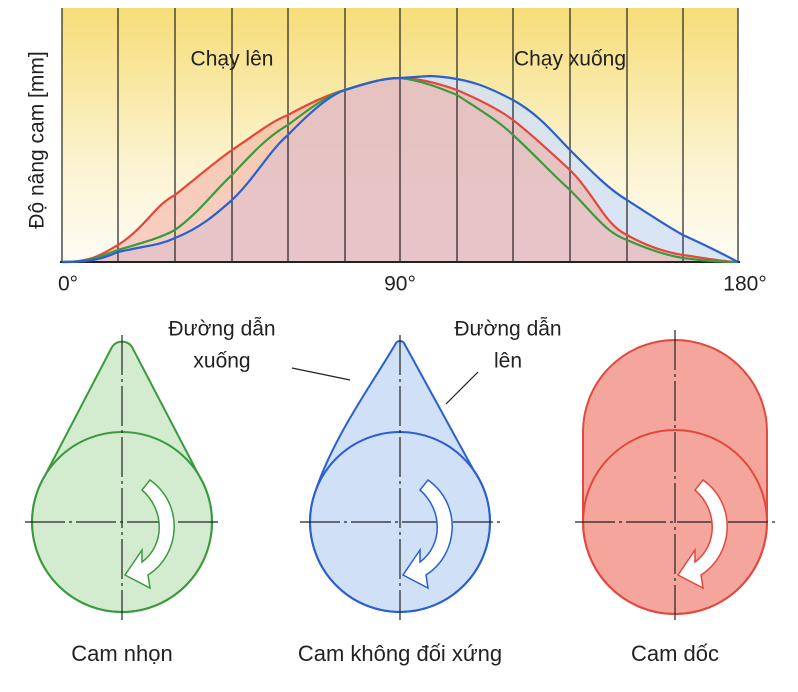 The width and height of the screenshot is (798, 692). What do you see at coordinates (68, 284) in the screenshot?
I see `x-tick-label: 0°` at bounding box center [68, 284].